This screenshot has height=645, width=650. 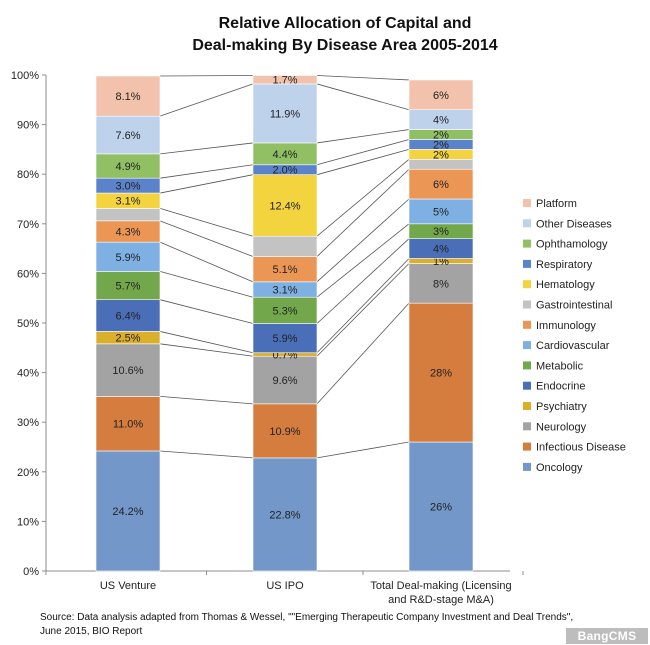 I want to click on legend-swatch-other-diseases, so click(x=527, y=223).